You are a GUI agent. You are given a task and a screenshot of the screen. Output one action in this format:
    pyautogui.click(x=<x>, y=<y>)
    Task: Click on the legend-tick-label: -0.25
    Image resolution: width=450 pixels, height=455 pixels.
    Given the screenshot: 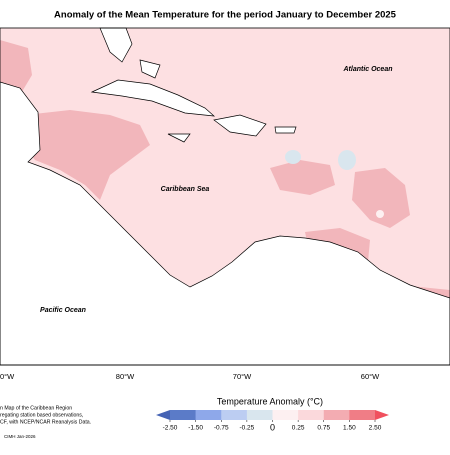 What is the action you would take?
    pyautogui.click(x=246, y=428)
    